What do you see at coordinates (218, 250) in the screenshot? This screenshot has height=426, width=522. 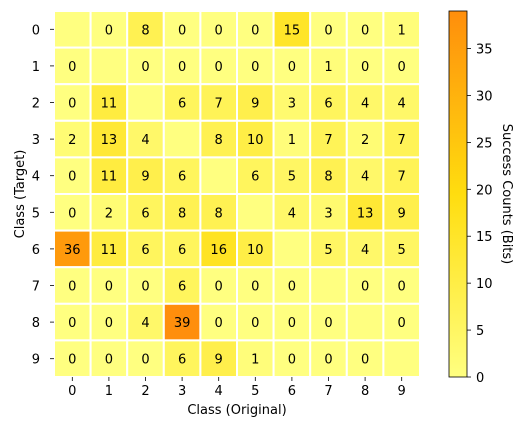 I see `cell-value: 16` at bounding box center [218, 250].